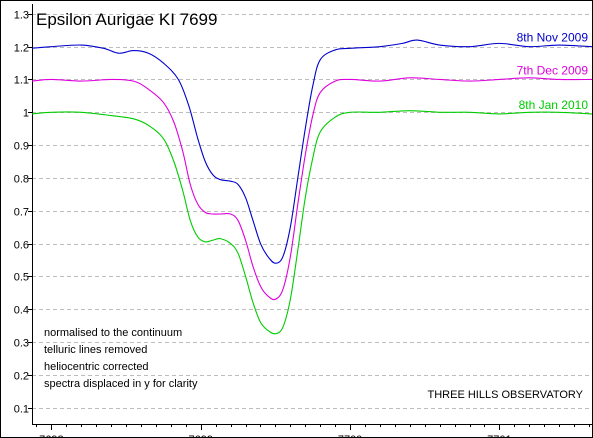 This screenshot has width=593, height=438. What do you see at coordinates (21, 278) in the screenshot?
I see `y-tick-label: 0.5` at bounding box center [21, 278].